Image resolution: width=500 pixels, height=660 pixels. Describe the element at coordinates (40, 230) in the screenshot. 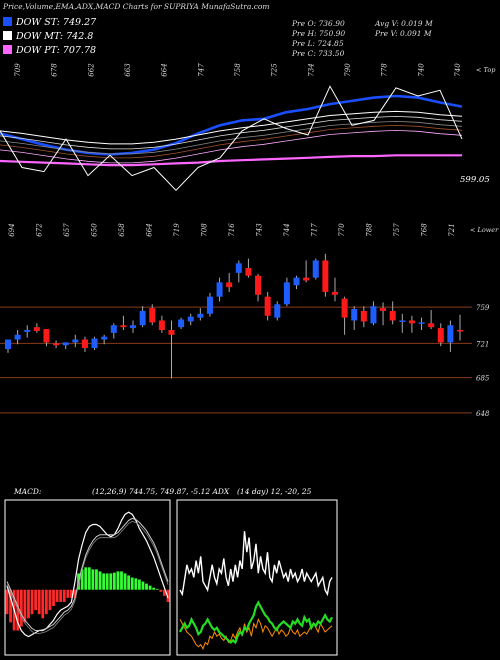

I see `price-top-label: 672` at that location.